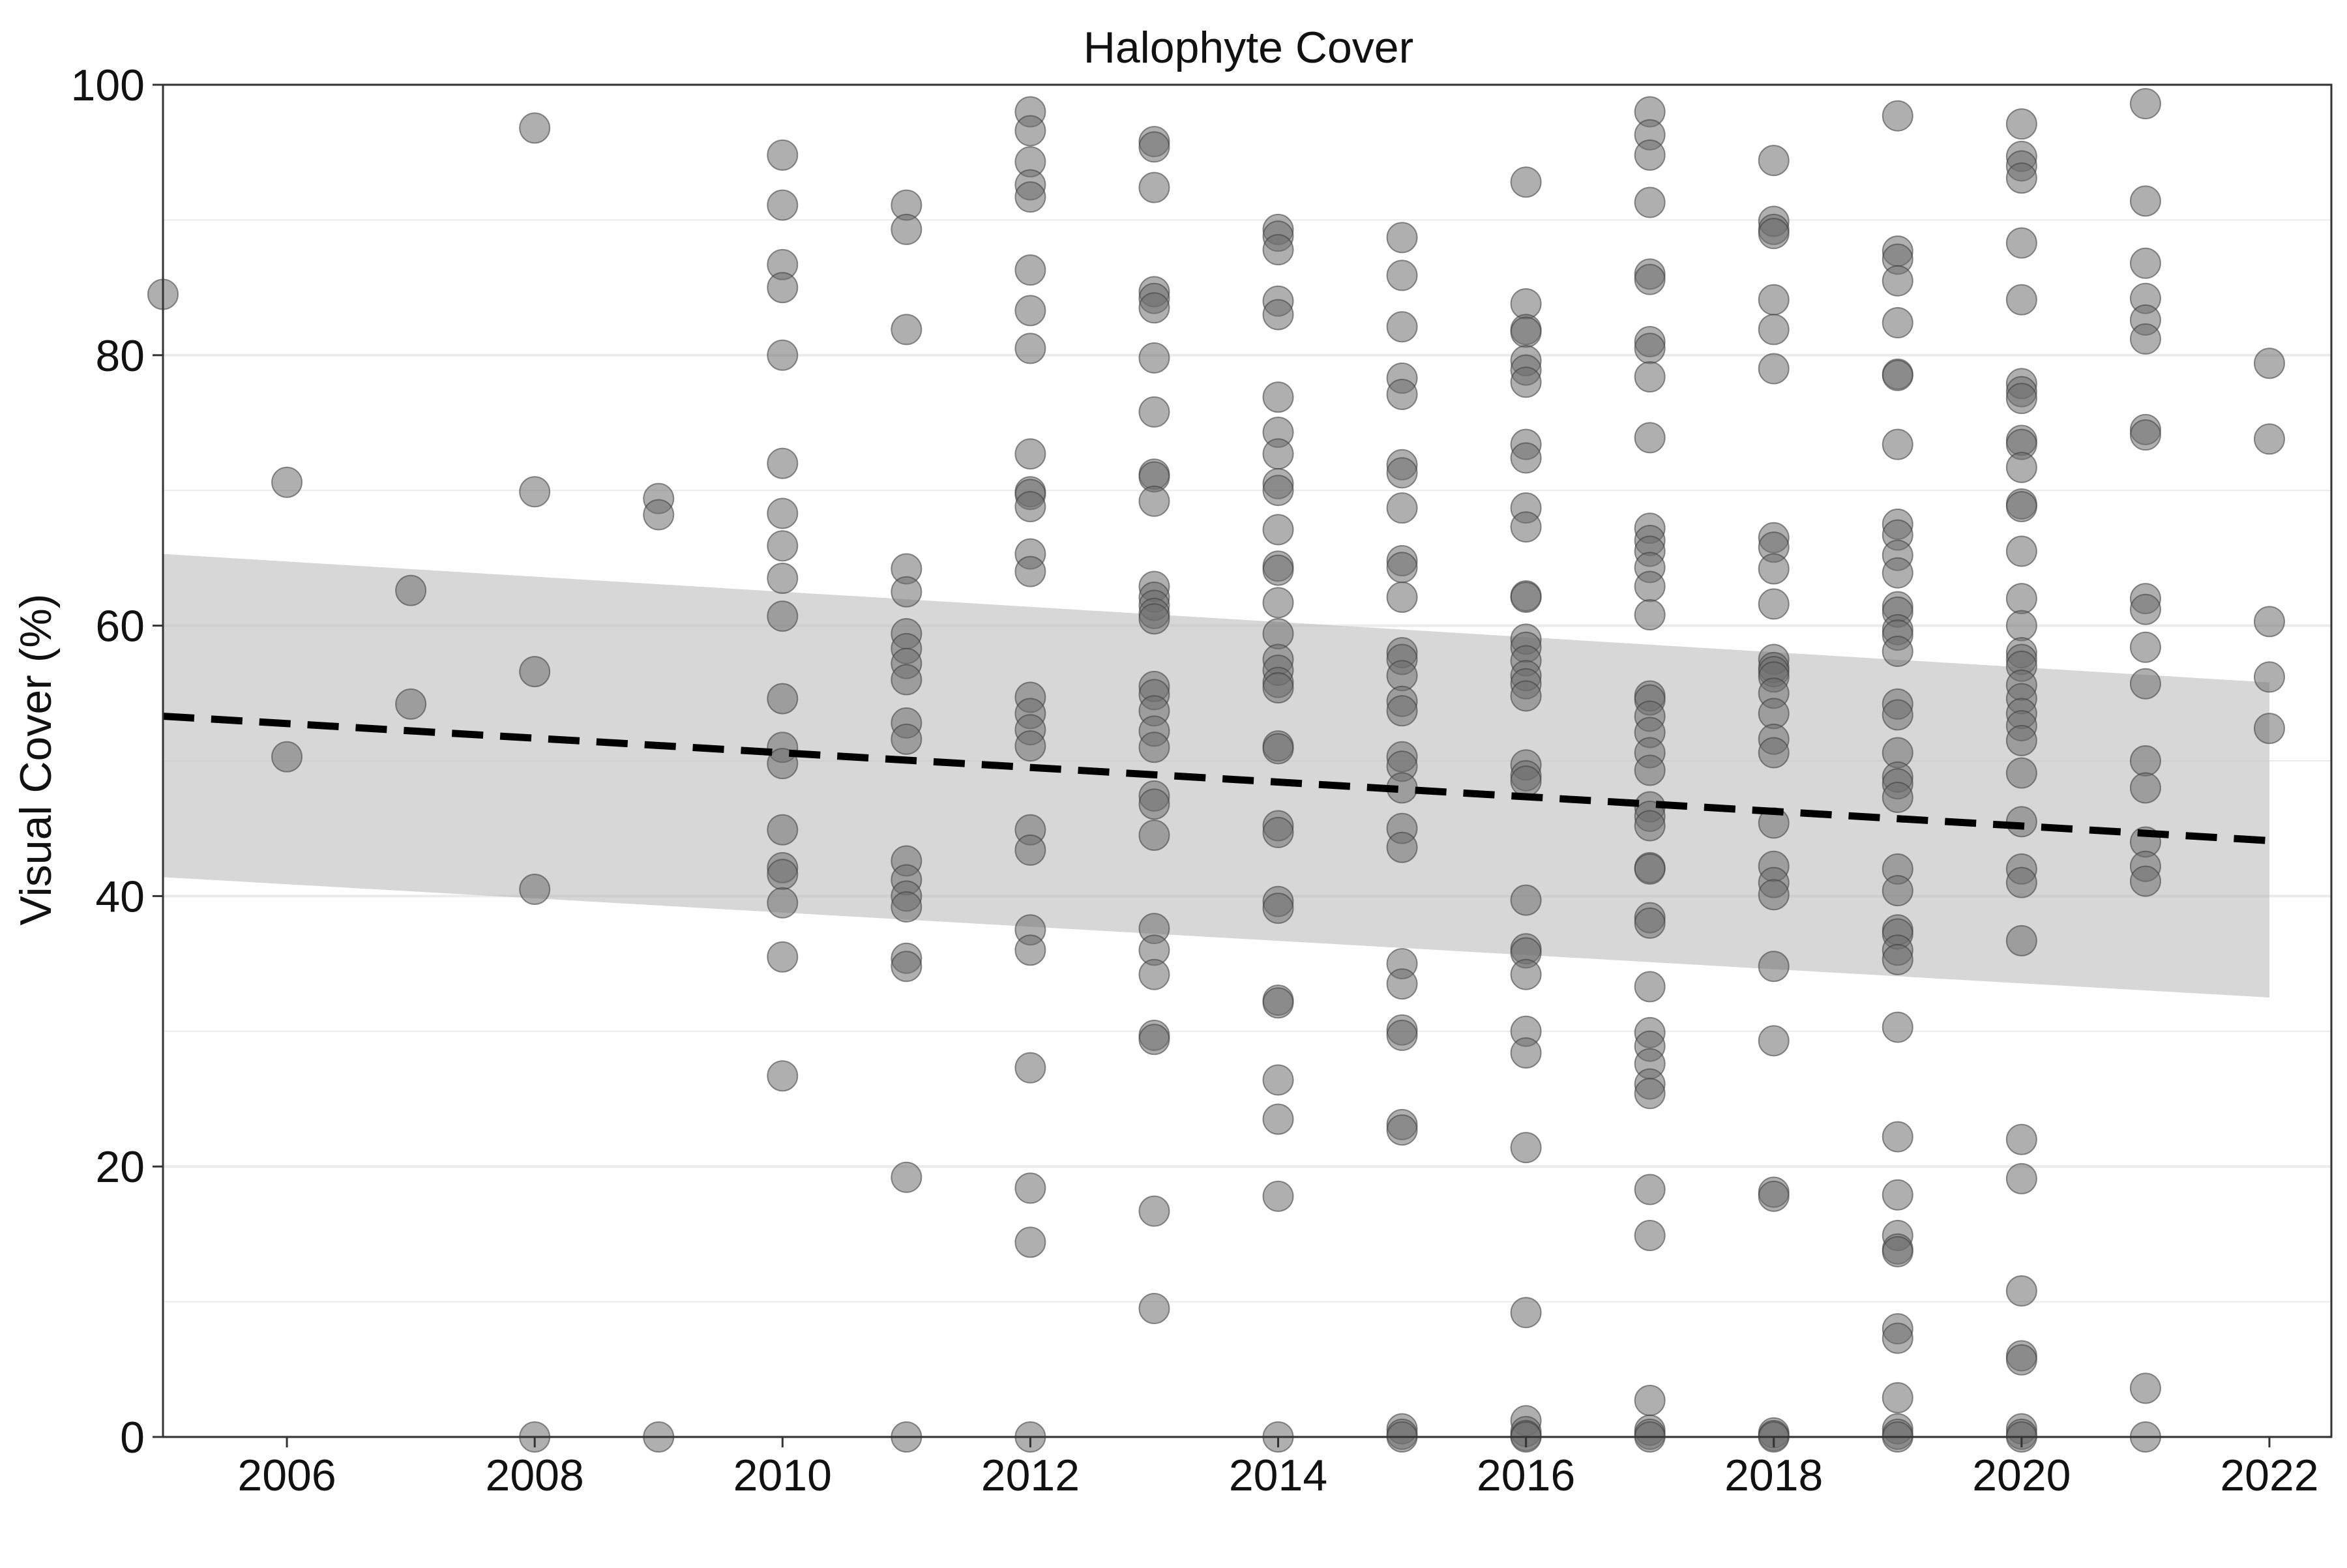 This screenshot has width=2347, height=1568. Describe the element at coordinates (1030, 1475) in the screenshot. I see `x-tick-label: 2012` at that location.